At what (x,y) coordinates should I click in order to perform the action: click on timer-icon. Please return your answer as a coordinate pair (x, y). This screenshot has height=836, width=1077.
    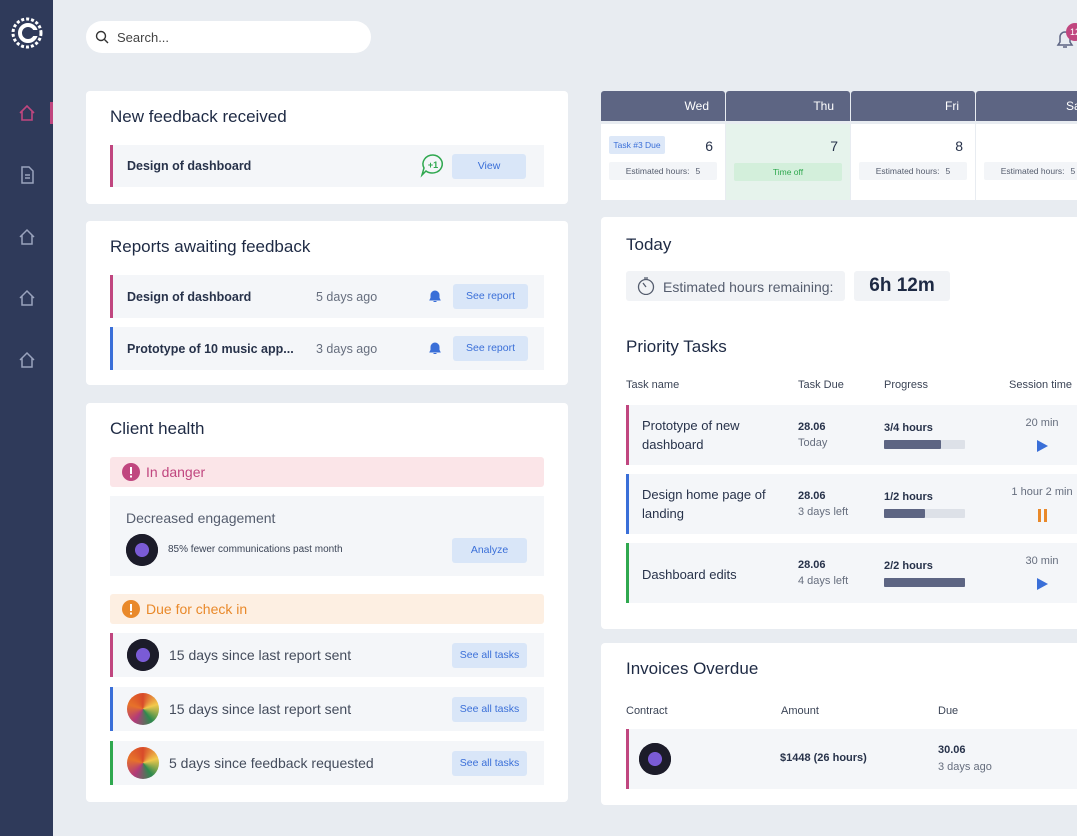
    Looking at the image, I should click on (646, 286).